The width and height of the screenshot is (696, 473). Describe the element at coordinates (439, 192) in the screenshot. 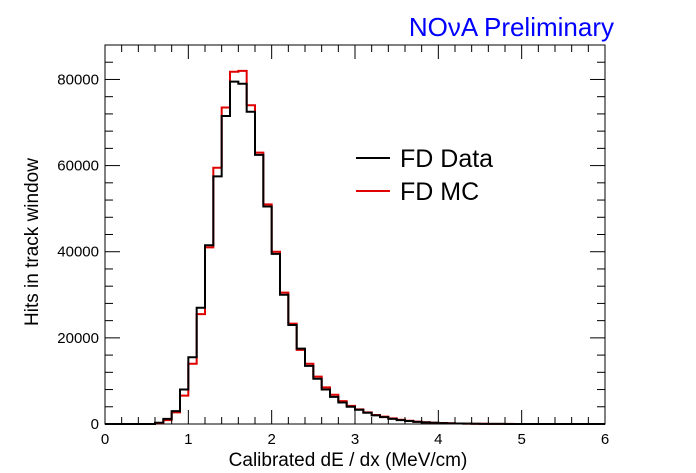

I see `legend-label-fd-mc: FD MC` at that location.